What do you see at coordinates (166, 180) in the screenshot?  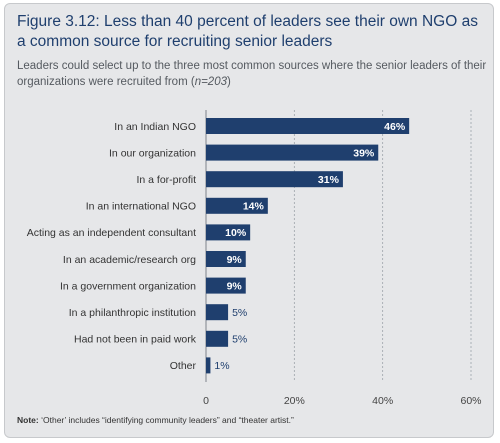 I see `category-label: In a for-profit` at bounding box center [166, 180].